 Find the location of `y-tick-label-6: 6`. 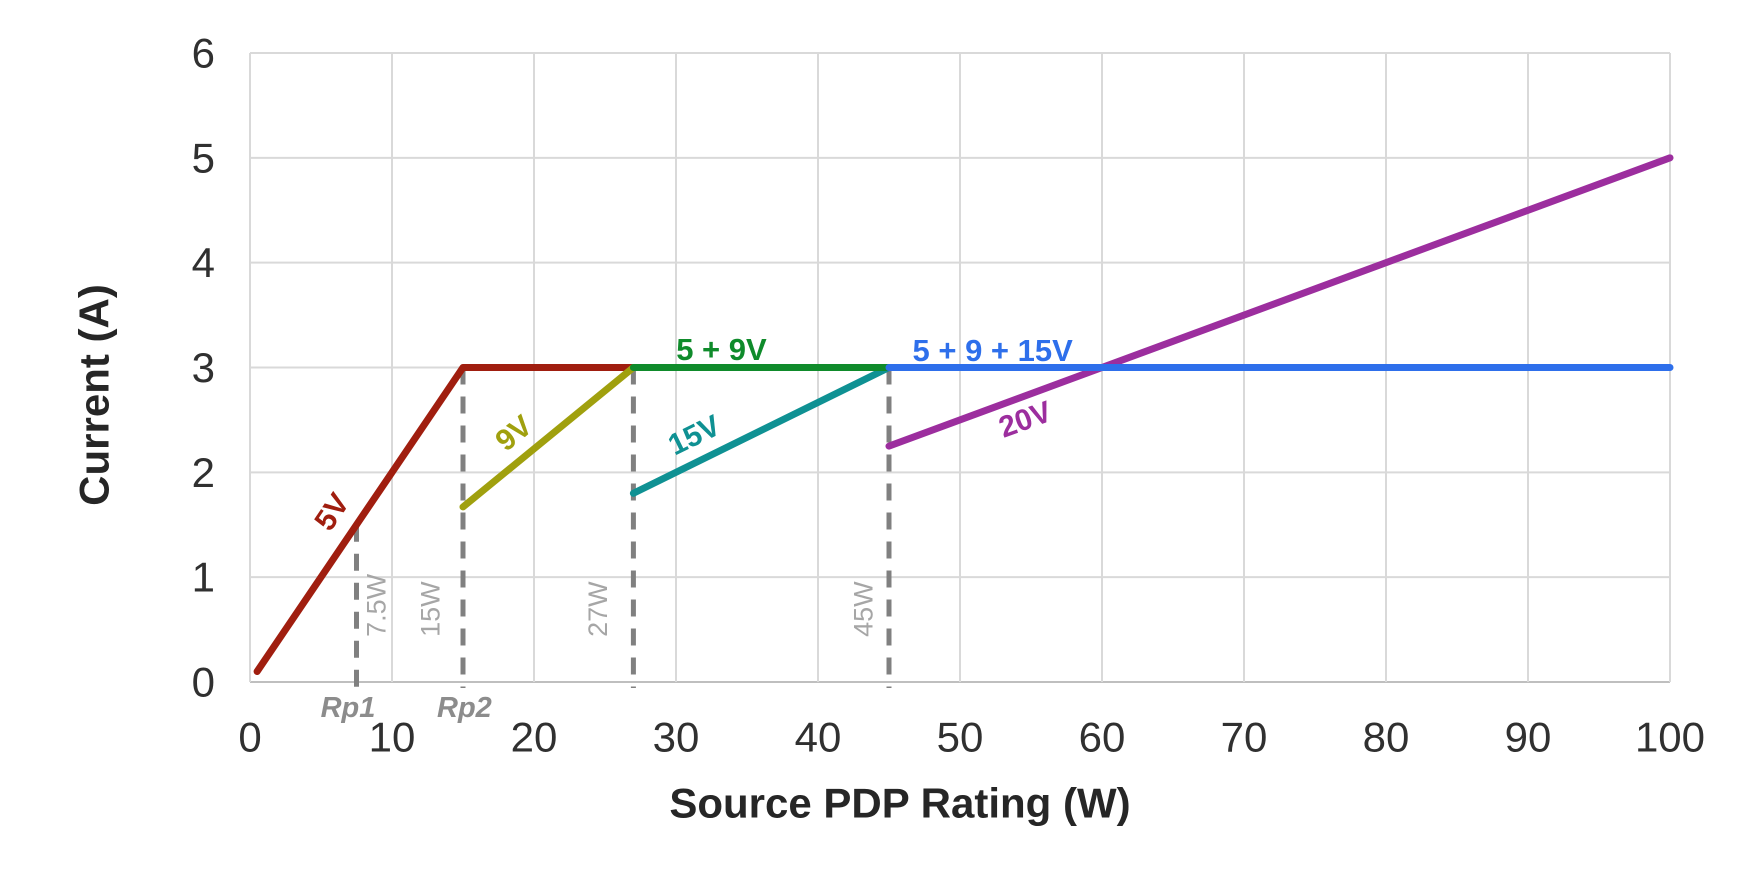

y-tick-label-6: 6 is located at coordinates (203, 53).